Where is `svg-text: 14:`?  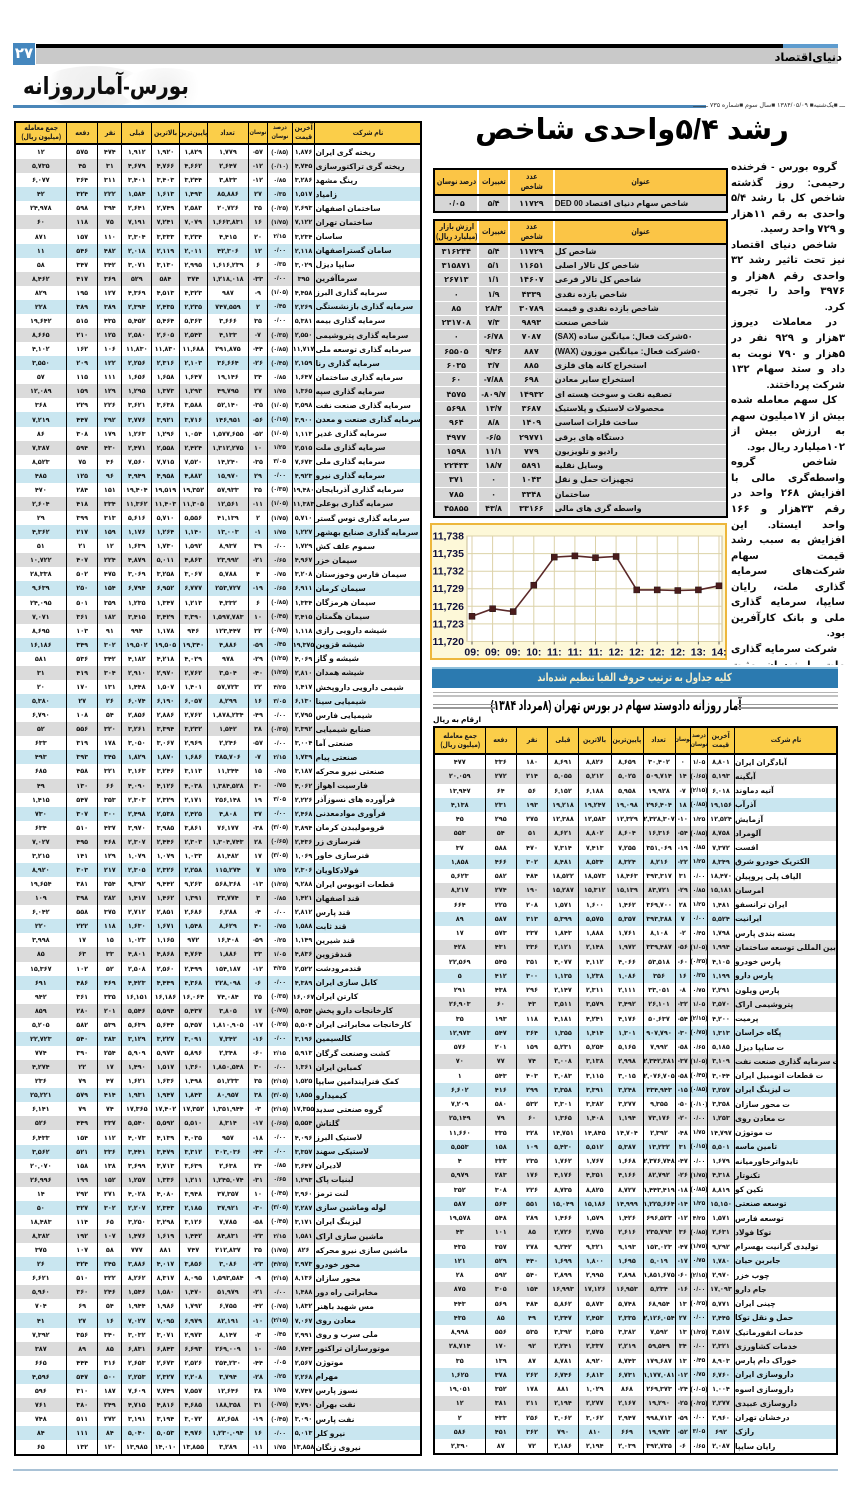
svg-text: 14: is located at coordinates (718, 653).